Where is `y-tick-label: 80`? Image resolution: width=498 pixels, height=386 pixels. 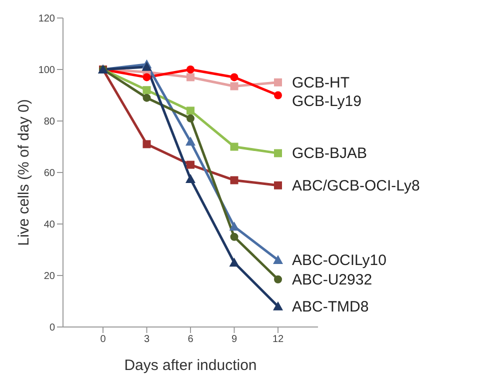
y-tick-label: 80 is located at coordinates (50, 122).